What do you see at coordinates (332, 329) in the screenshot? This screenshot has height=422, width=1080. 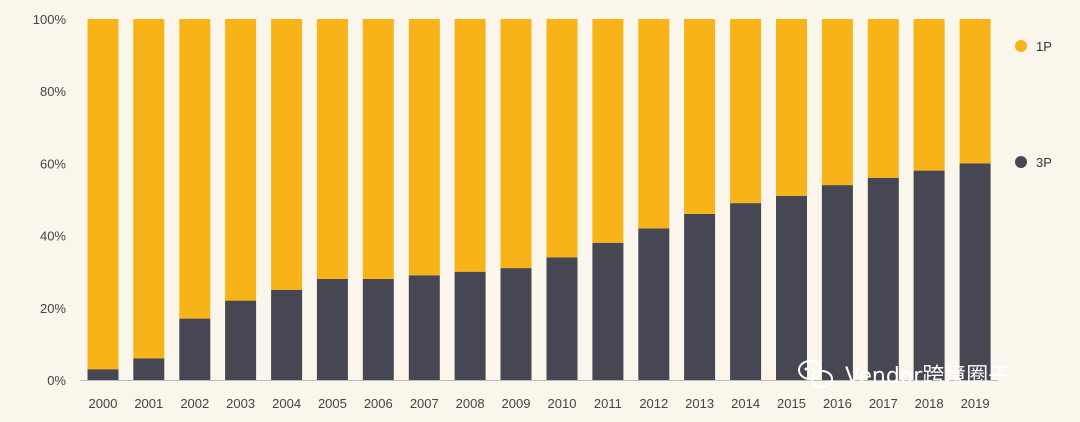 I see `bar-3p-2005` at bounding box center [332, 329].